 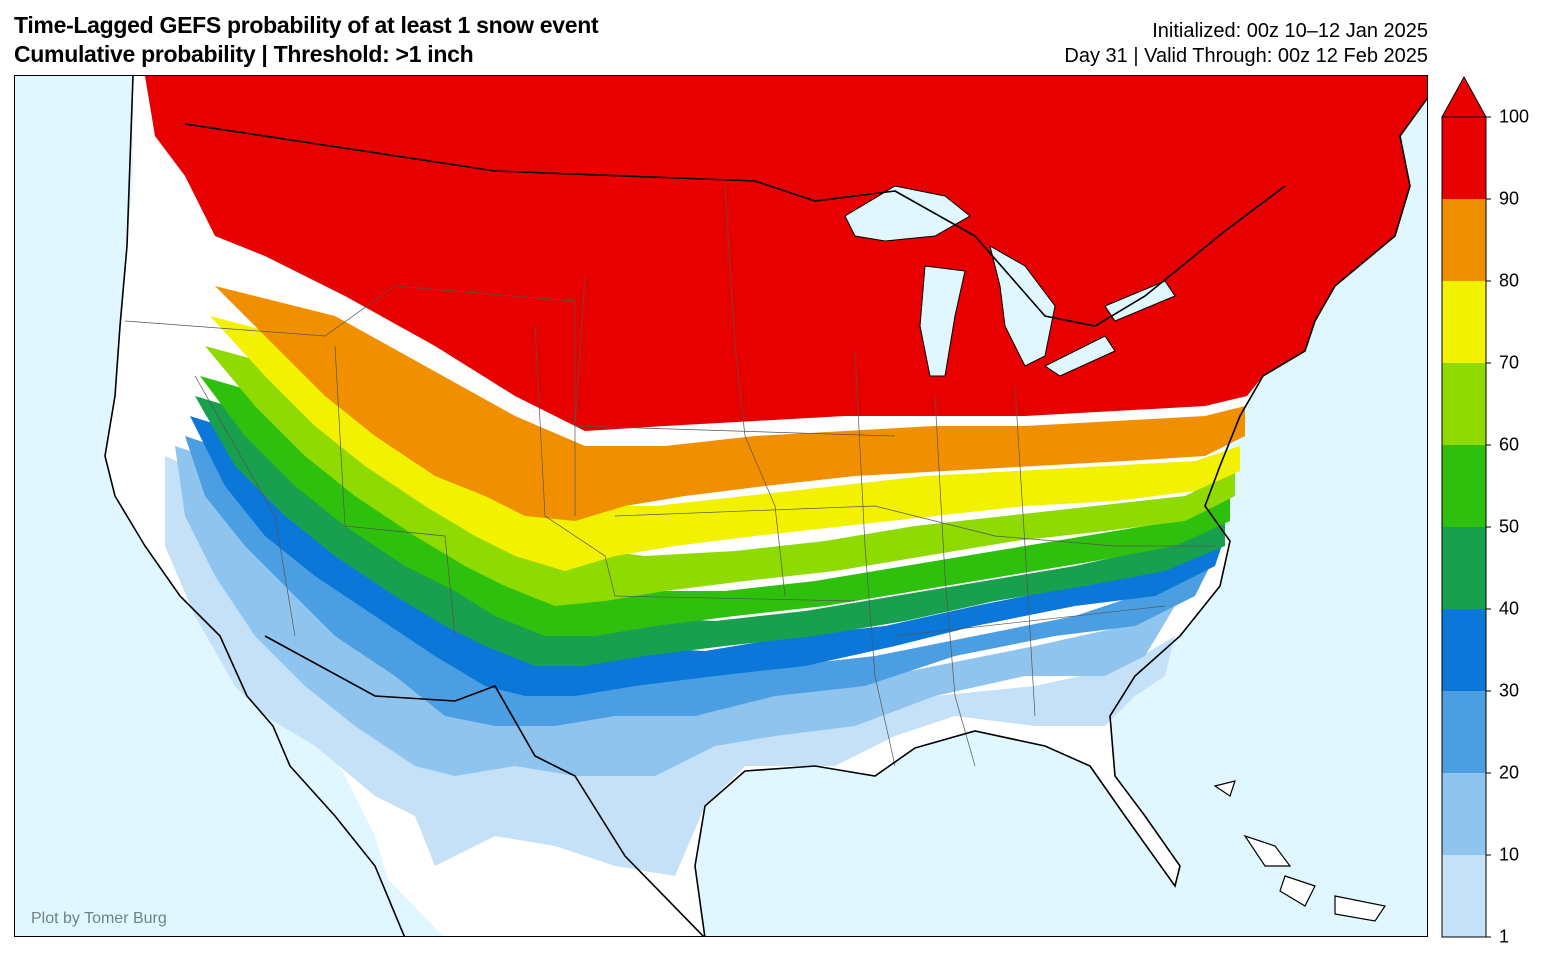 I want to click on colorbar-tick-label: 90, so click(x=1509, y=198).